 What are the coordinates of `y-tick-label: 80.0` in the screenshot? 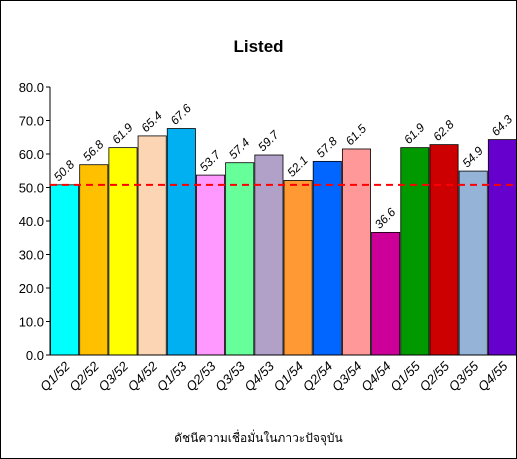 It's located at (31, 87).